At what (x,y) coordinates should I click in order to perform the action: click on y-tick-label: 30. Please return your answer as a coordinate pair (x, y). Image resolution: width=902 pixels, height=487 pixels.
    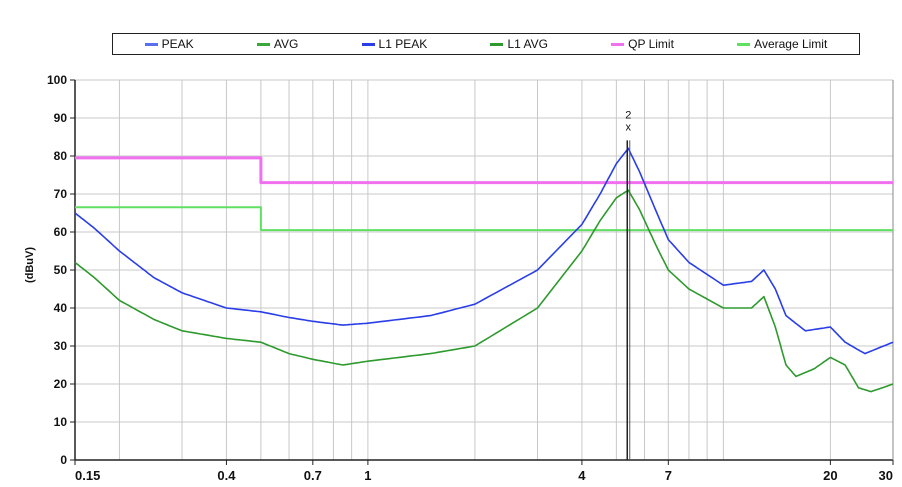
    Looking at the image, I should click on (61, 346).